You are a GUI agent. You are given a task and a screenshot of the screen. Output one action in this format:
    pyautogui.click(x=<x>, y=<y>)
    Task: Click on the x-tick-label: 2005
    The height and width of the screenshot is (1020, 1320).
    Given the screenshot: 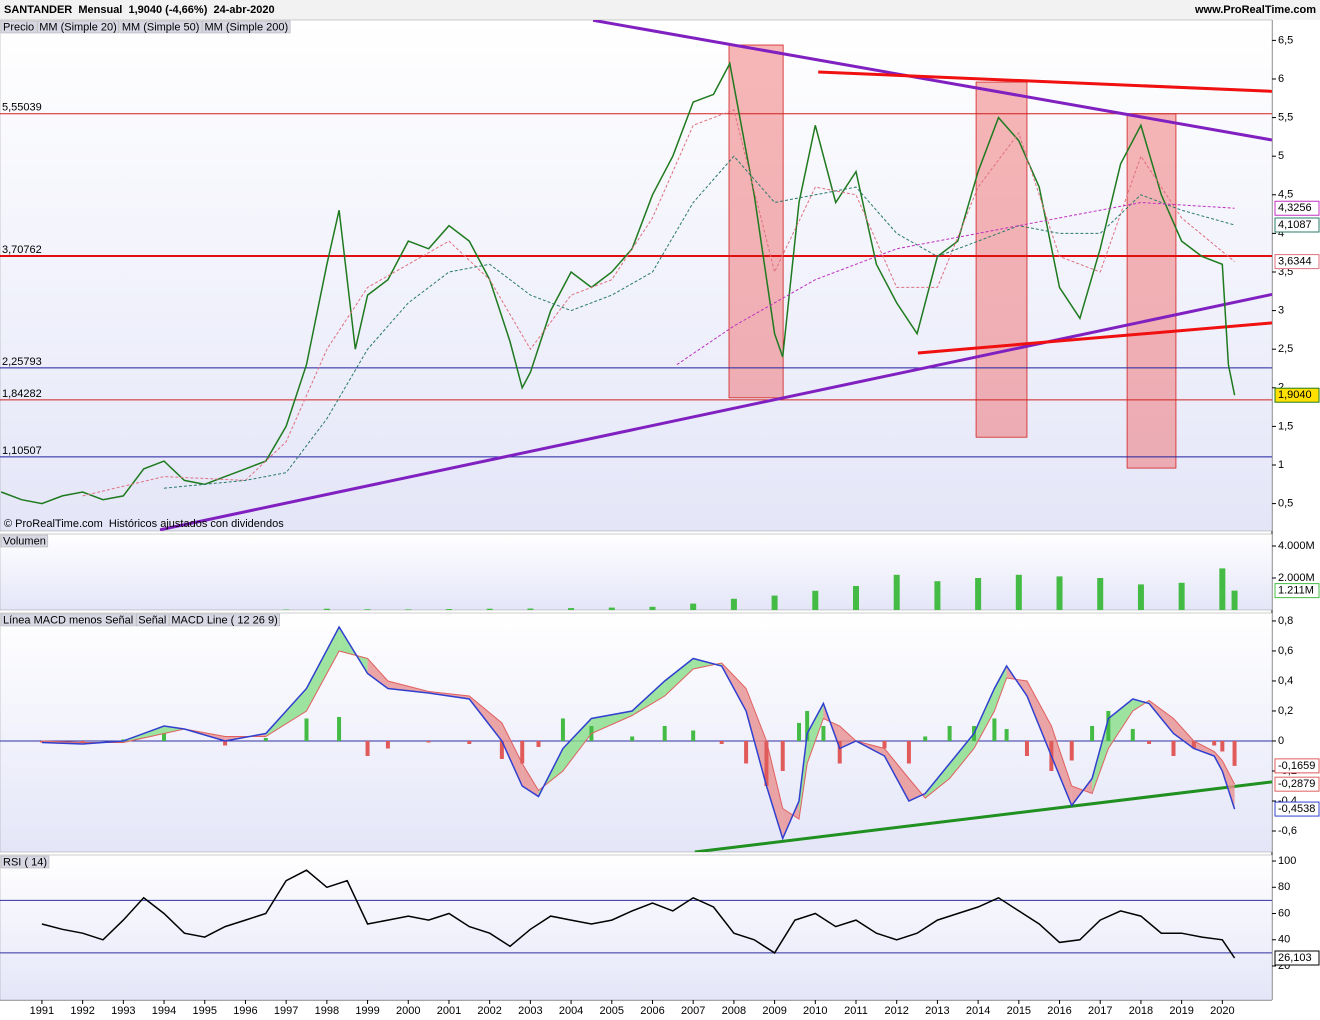 What is the action you would take?
    pyautogui.click(x=612, y=1011)
    